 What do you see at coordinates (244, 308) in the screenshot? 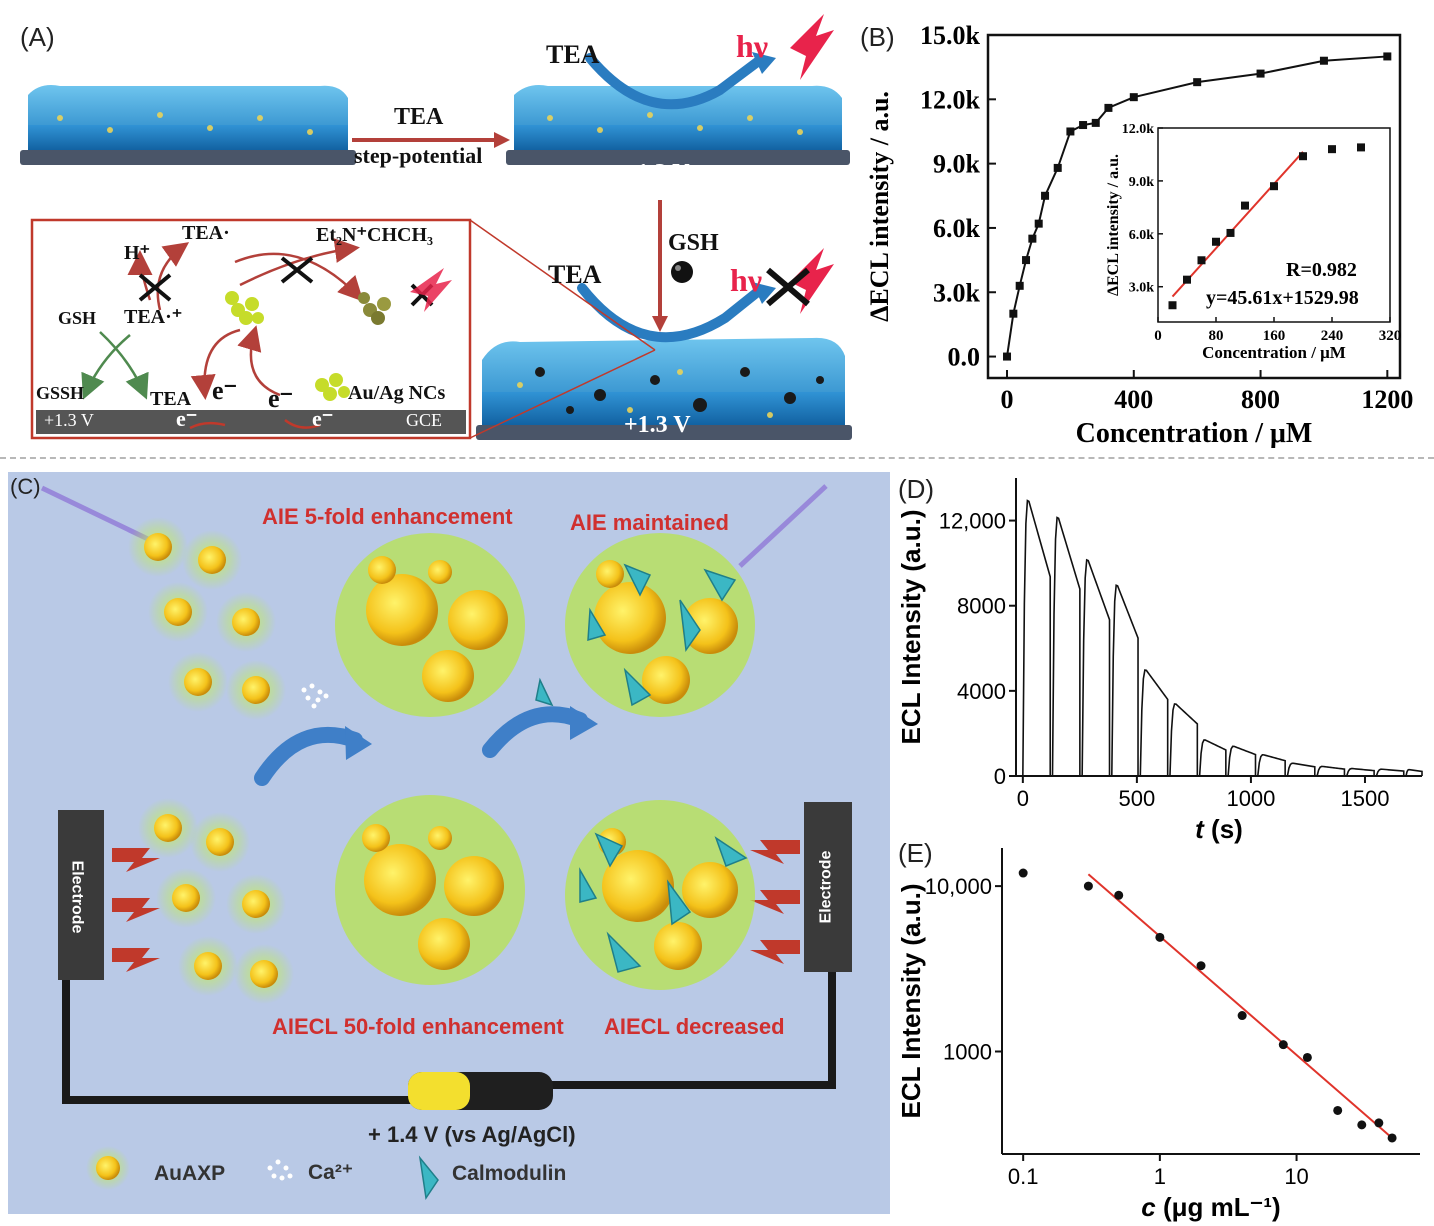
I see `nc-cluster-icon` at bounding box center [244, 308].